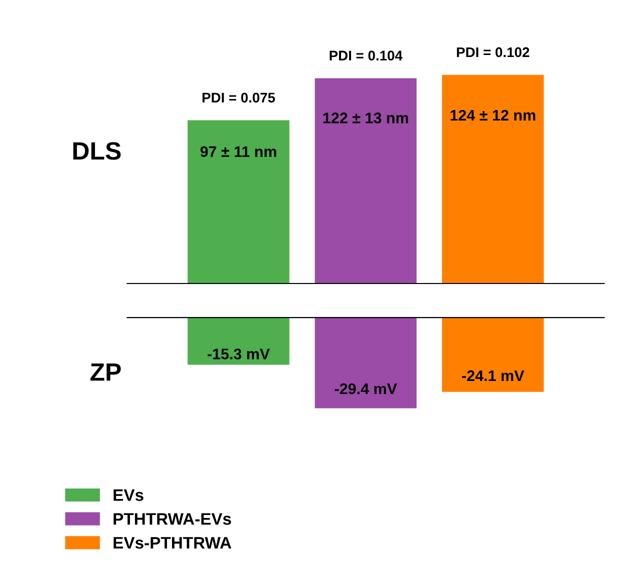 This screenshot has width=636, height=567. I want to click on data-label: 97 ± 11 nm, so click(238, 152).